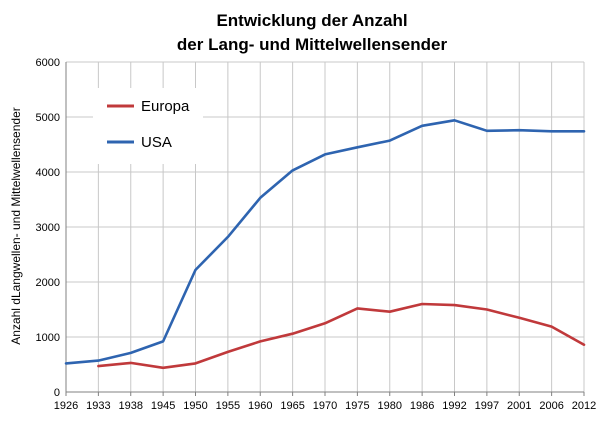 The height and width of the screenshot is (423, 600). Describe the element at coordinates (390, 406) in the screenshot. I see `x-tick-label: 1980` at that location.